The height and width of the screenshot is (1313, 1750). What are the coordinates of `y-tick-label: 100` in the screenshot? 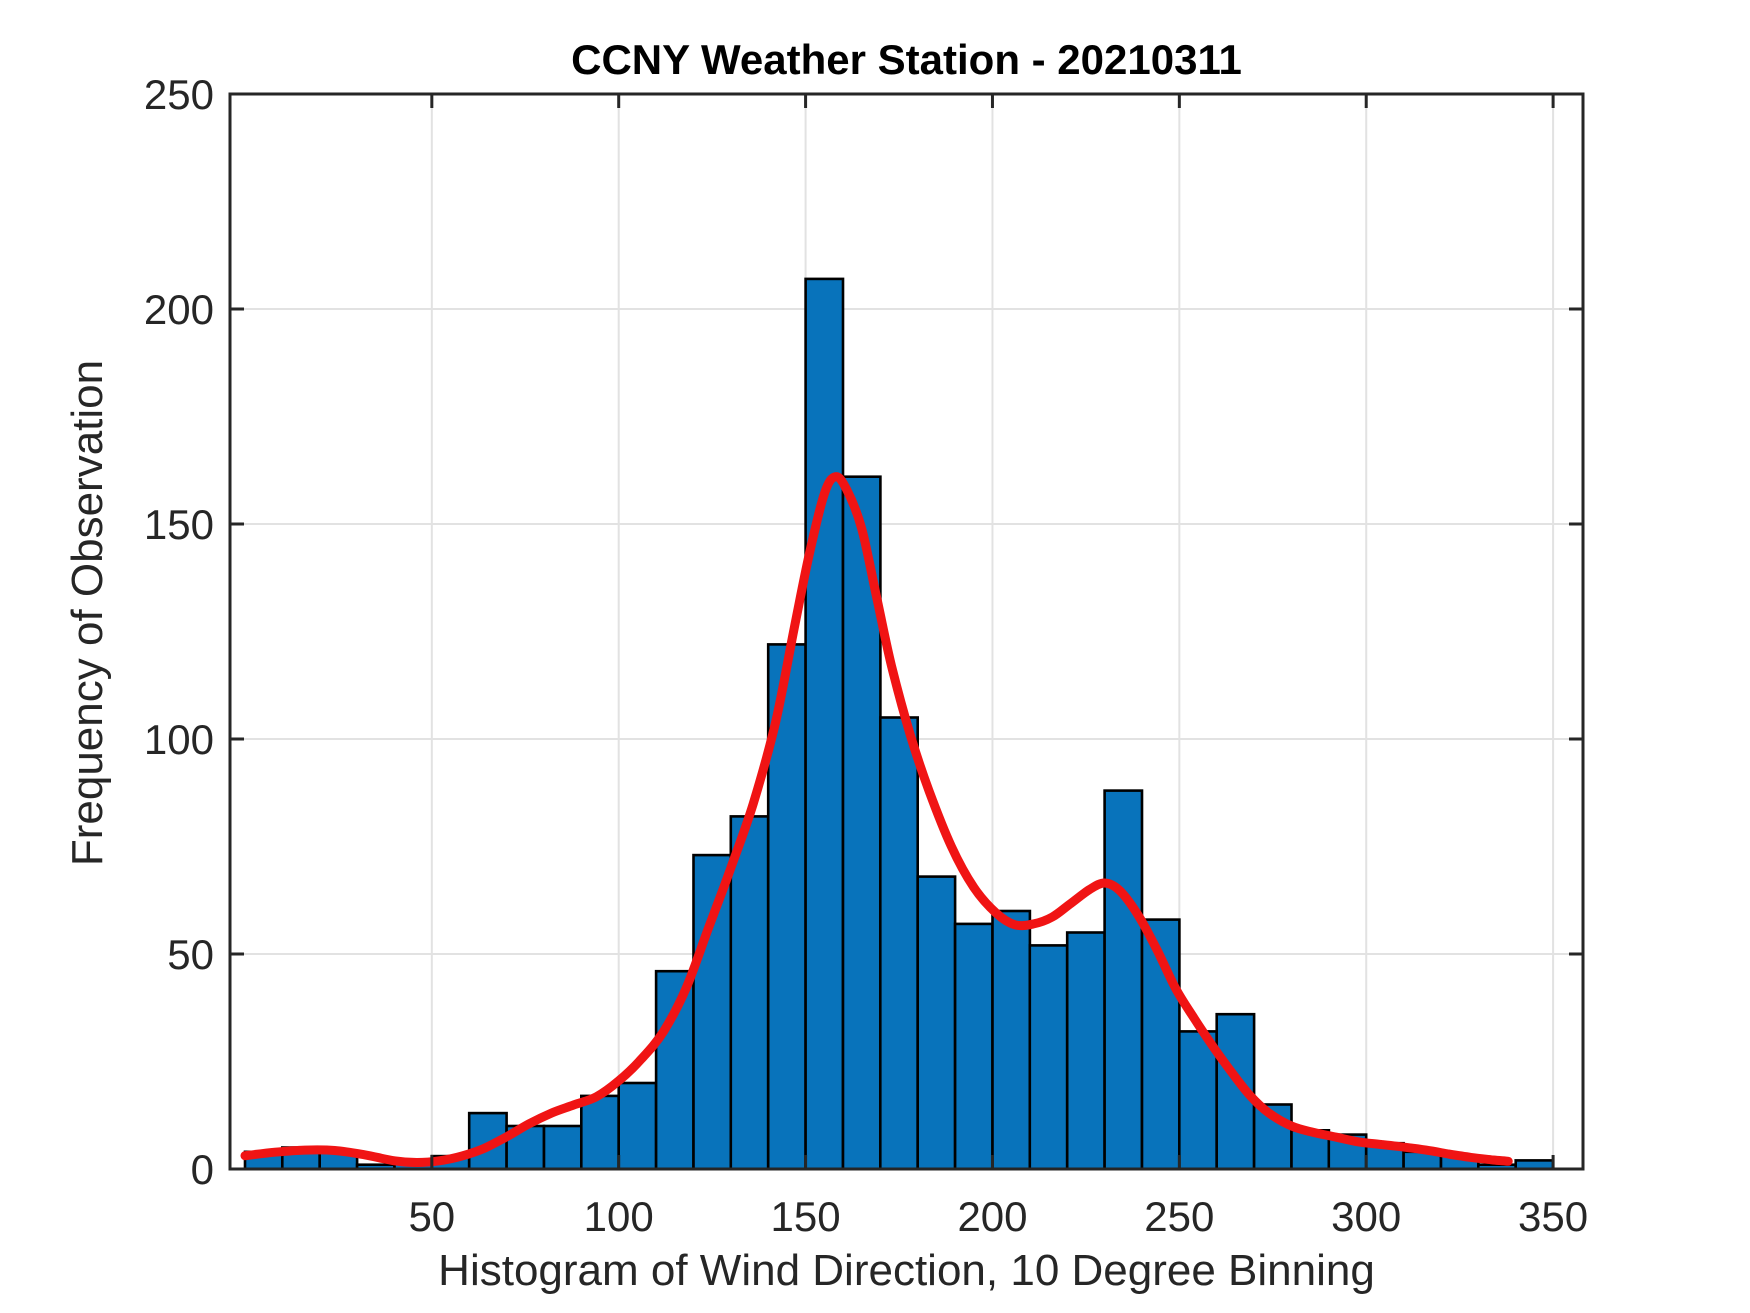 It's located at (179, 739).